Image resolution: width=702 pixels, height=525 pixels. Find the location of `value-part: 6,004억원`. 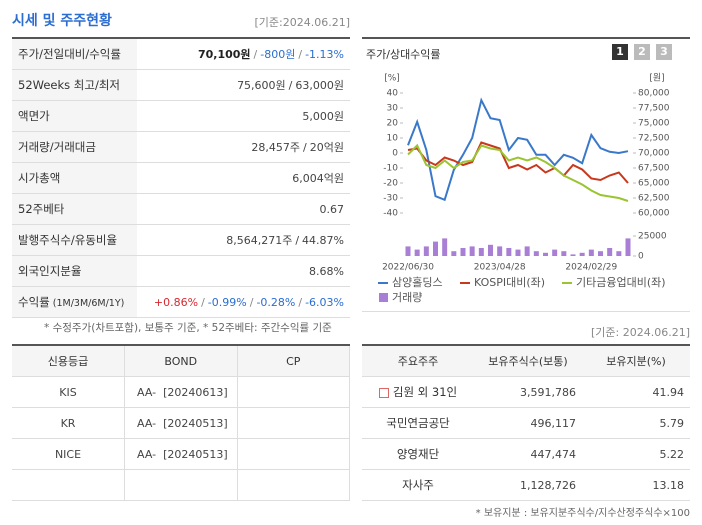

value-part: 6,004억원 is located at coordinates (318, 178).